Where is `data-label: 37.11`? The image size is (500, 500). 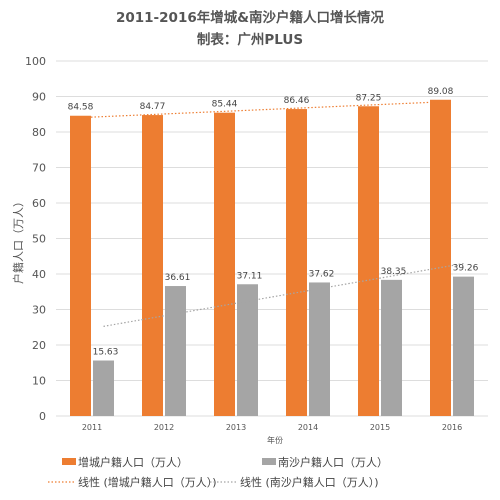 data-label: 37.11 is located at coordinates (250, 276).